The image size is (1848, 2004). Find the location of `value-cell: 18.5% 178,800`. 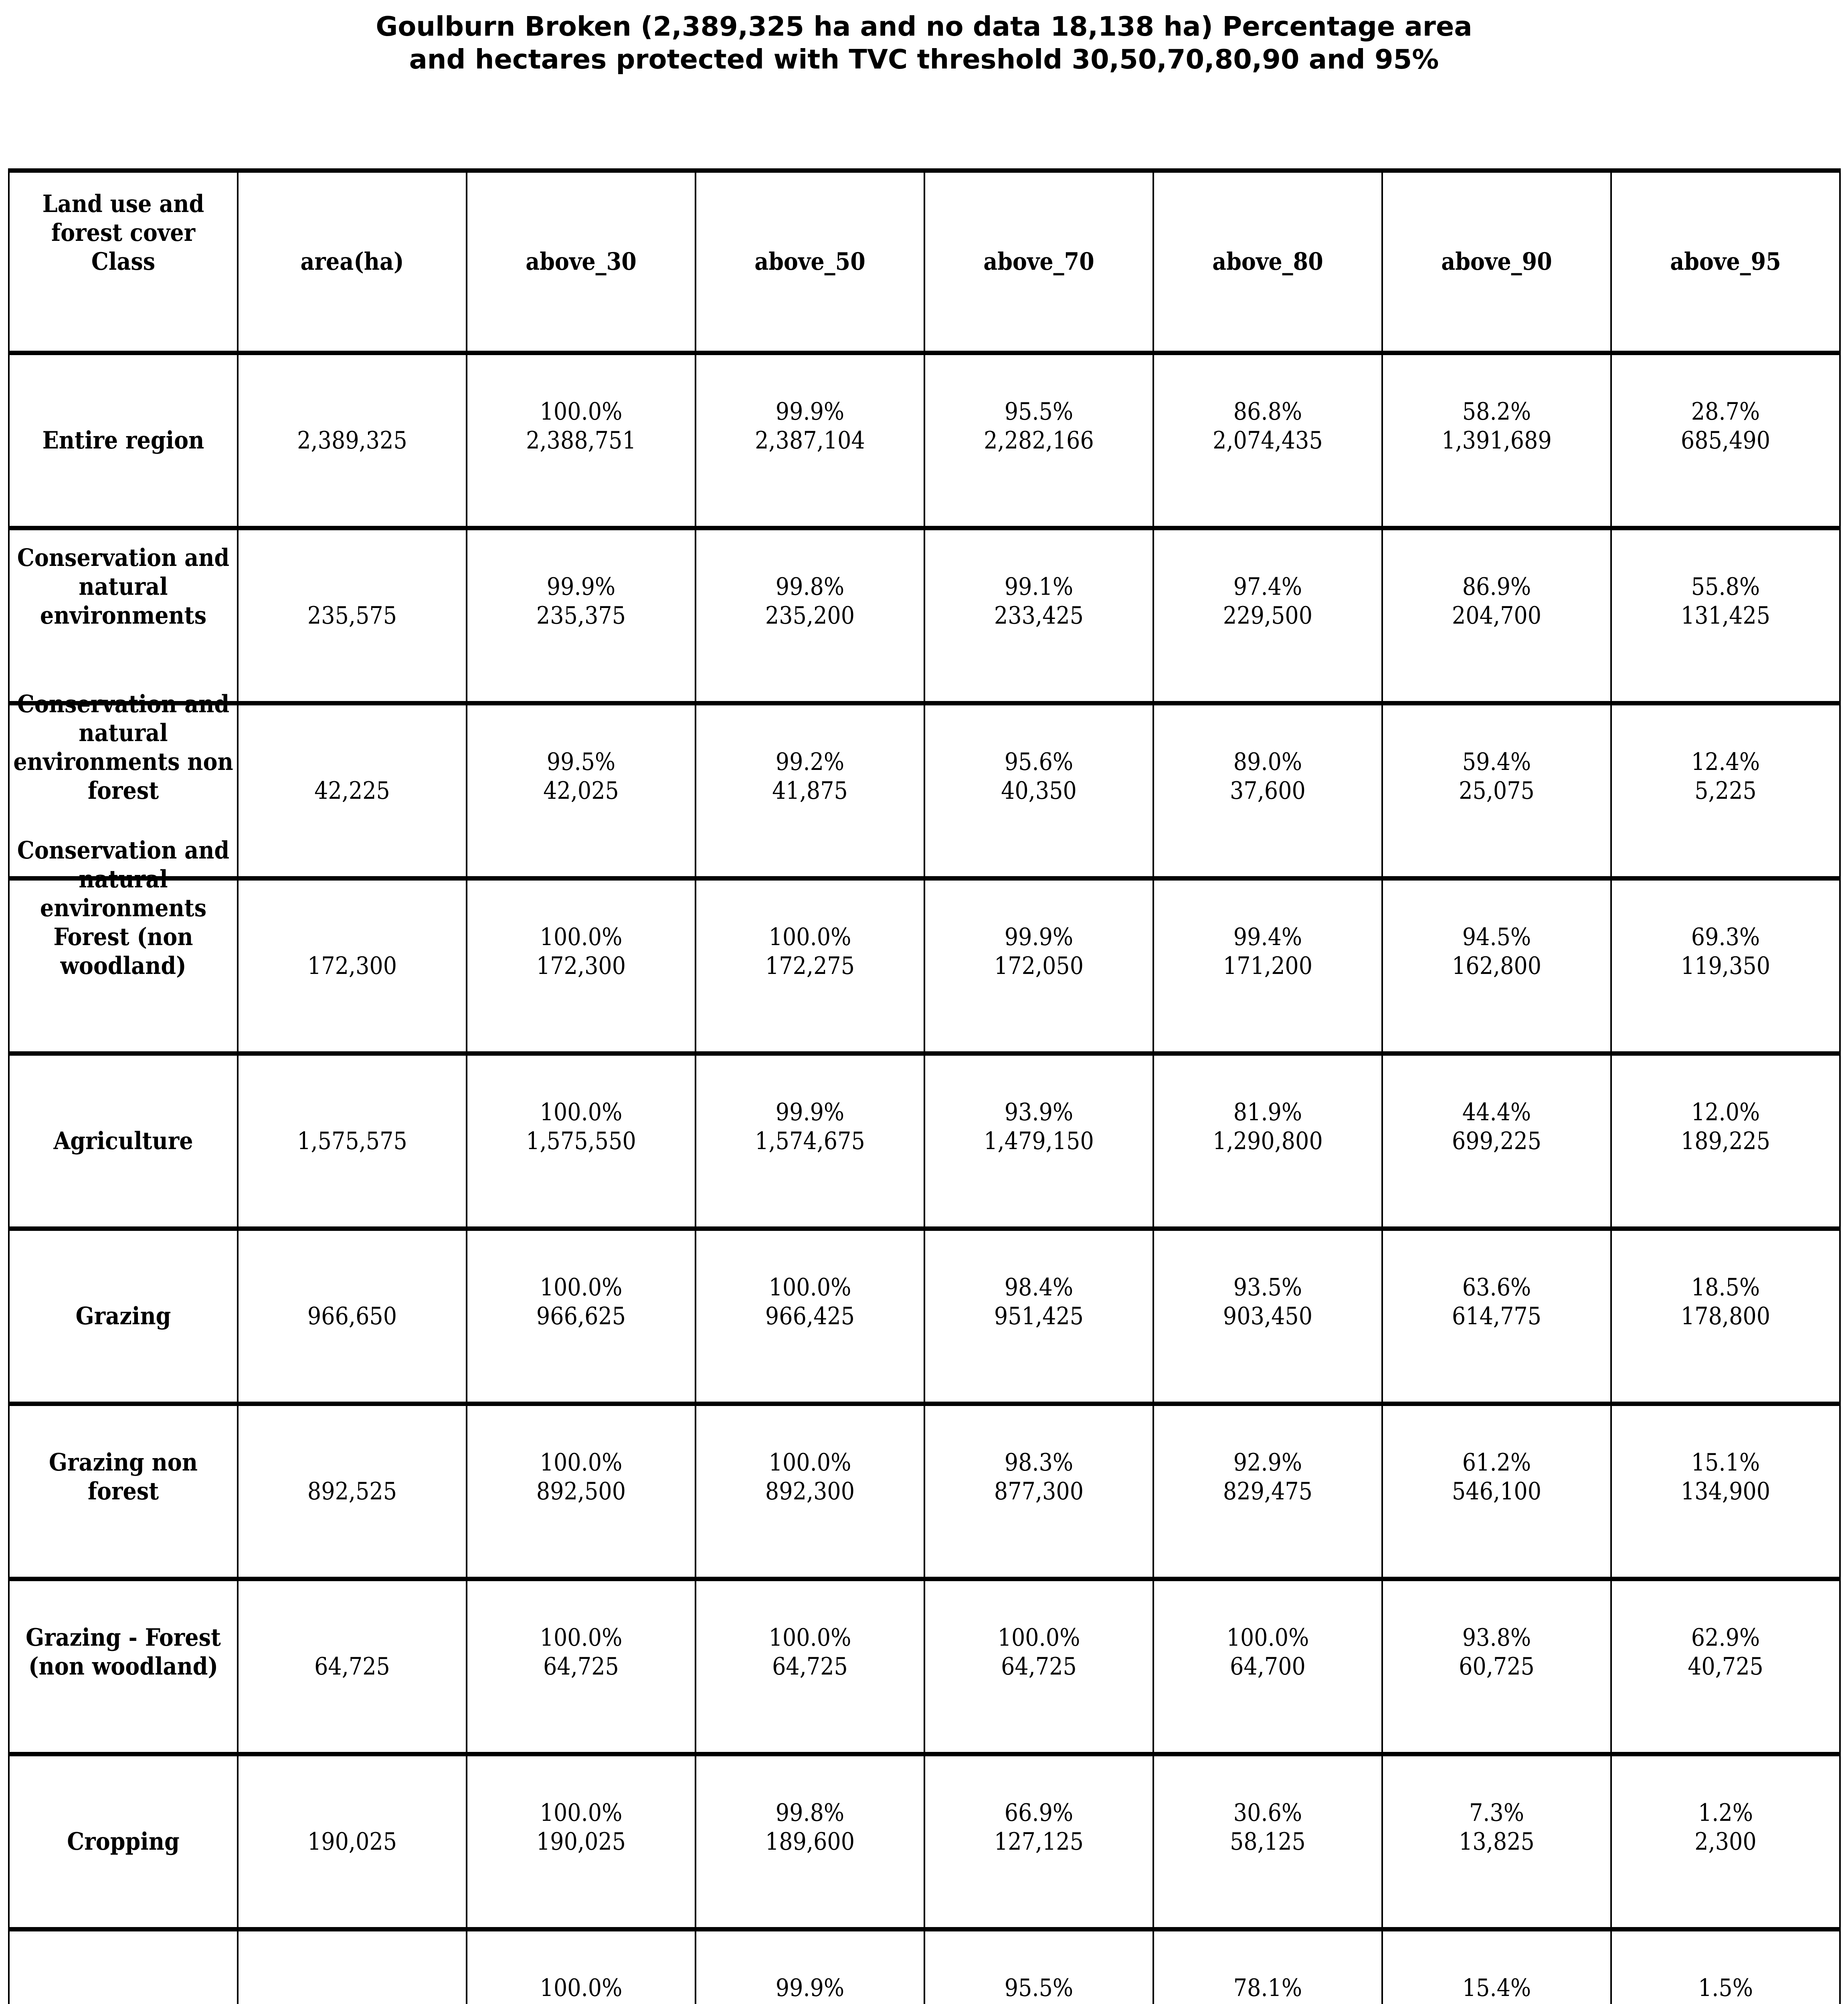

value-cell: 18.5% 178,800 is located at coordinates (1725, 1315).